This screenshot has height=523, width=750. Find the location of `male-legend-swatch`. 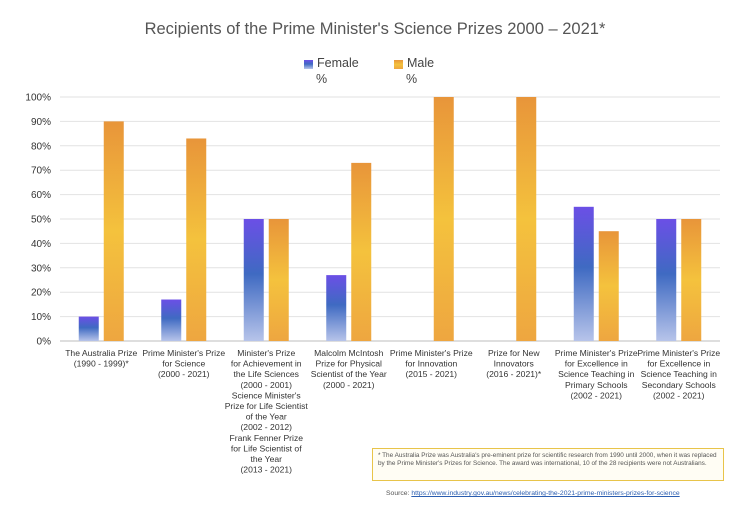

male-legend-swatch is located at coordinates (398, 64).